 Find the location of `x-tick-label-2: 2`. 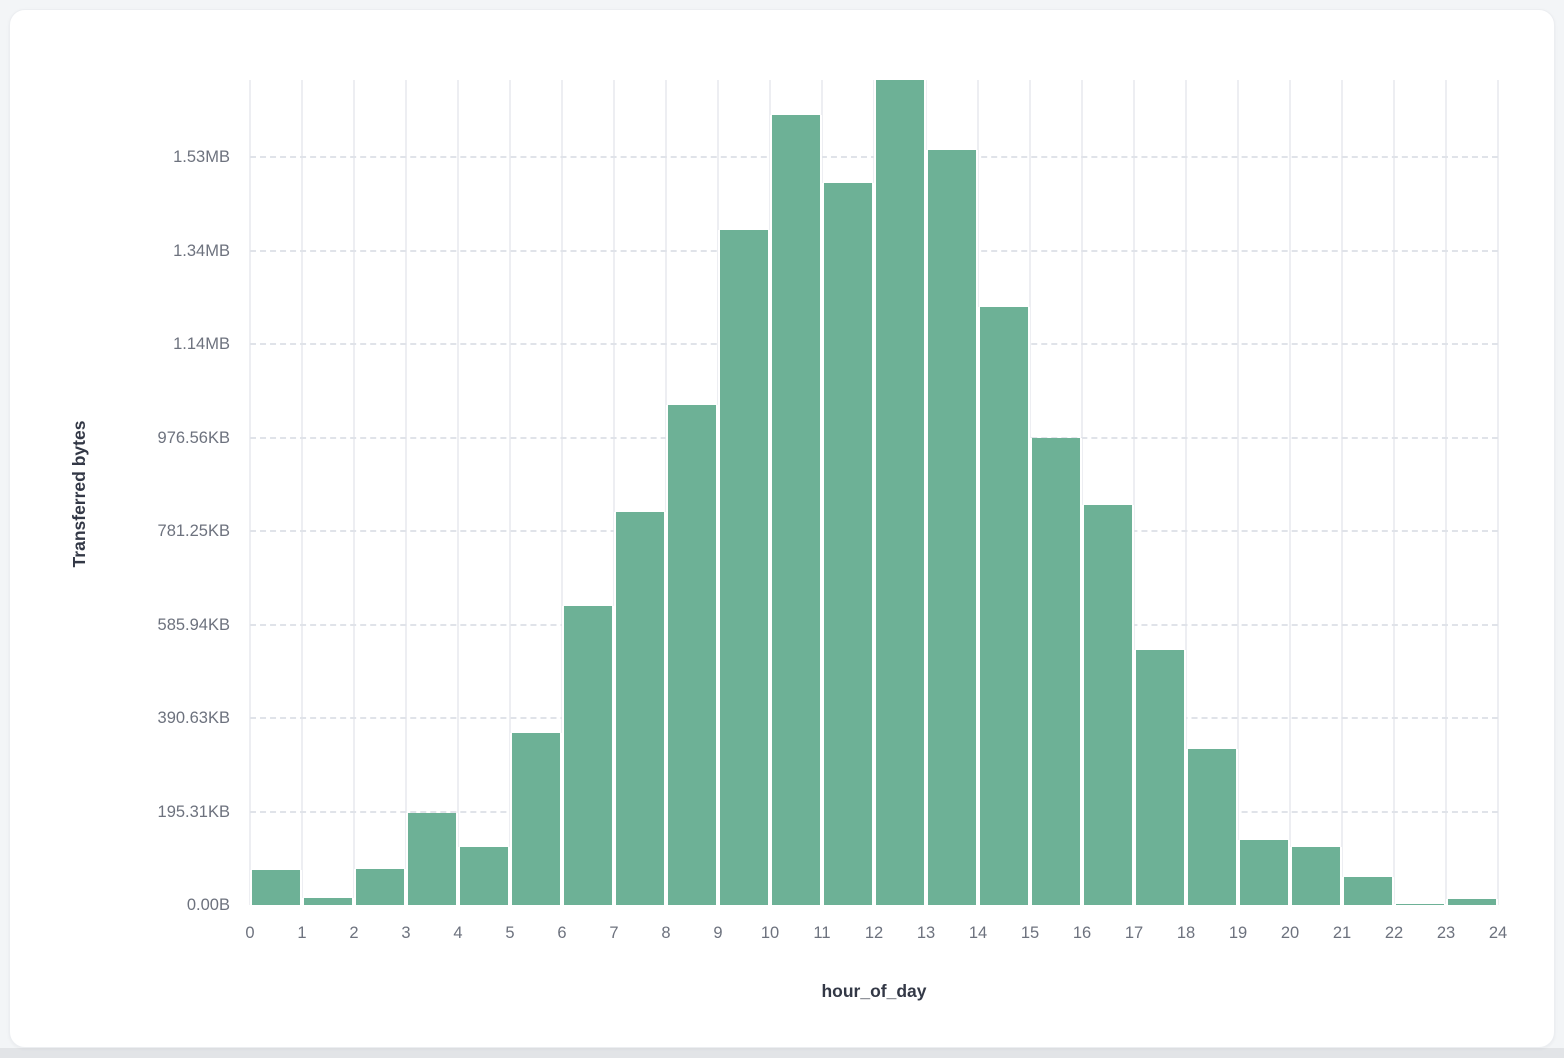

x-tick-label-2: 2 is located at coordinates (354, 933).